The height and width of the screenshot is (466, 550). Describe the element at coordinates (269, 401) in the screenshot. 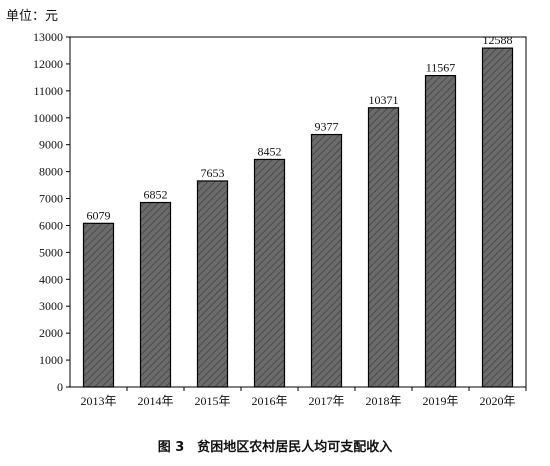

I see `x-tick-label: 2016年` at that location.